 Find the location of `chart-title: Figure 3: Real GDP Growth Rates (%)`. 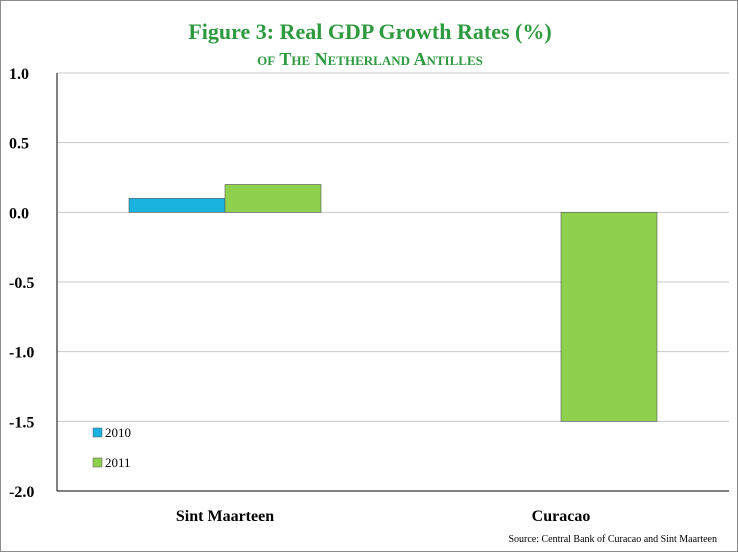

chart-title: Figure 3: Real GDP Growth Rates (%) is located at coordinates (370, 31).